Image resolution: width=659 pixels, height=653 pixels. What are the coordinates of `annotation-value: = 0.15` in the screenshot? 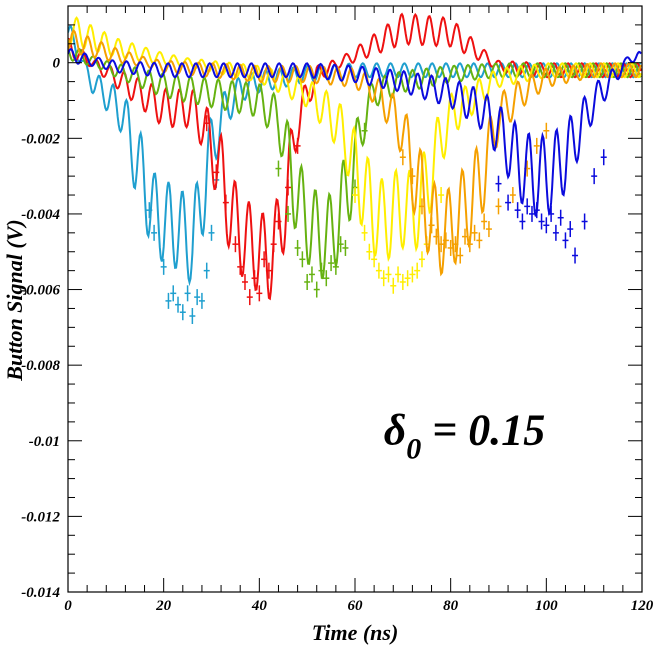 It's located at (483, 430).